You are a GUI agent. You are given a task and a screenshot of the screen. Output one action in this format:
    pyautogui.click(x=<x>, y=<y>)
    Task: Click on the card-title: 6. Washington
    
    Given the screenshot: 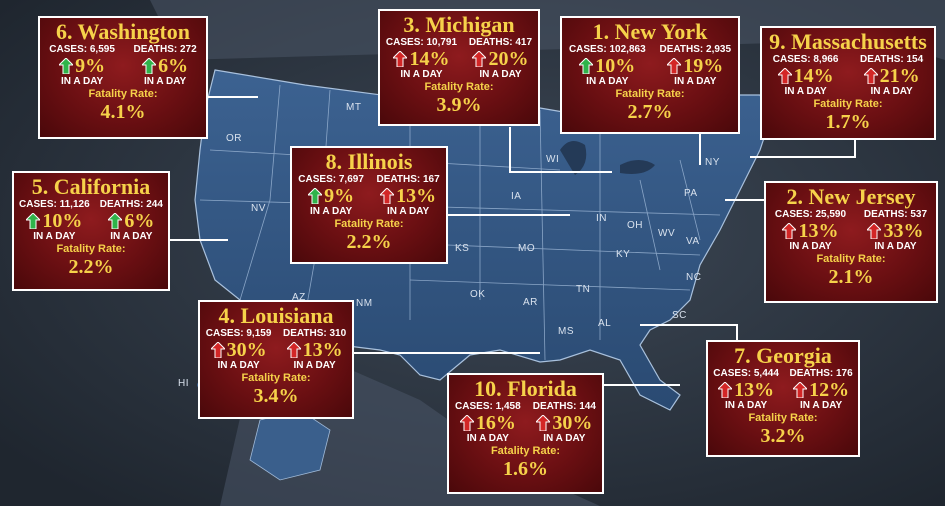 What is the action you would take?
    pyautogui.click(x=123, y=31)
    